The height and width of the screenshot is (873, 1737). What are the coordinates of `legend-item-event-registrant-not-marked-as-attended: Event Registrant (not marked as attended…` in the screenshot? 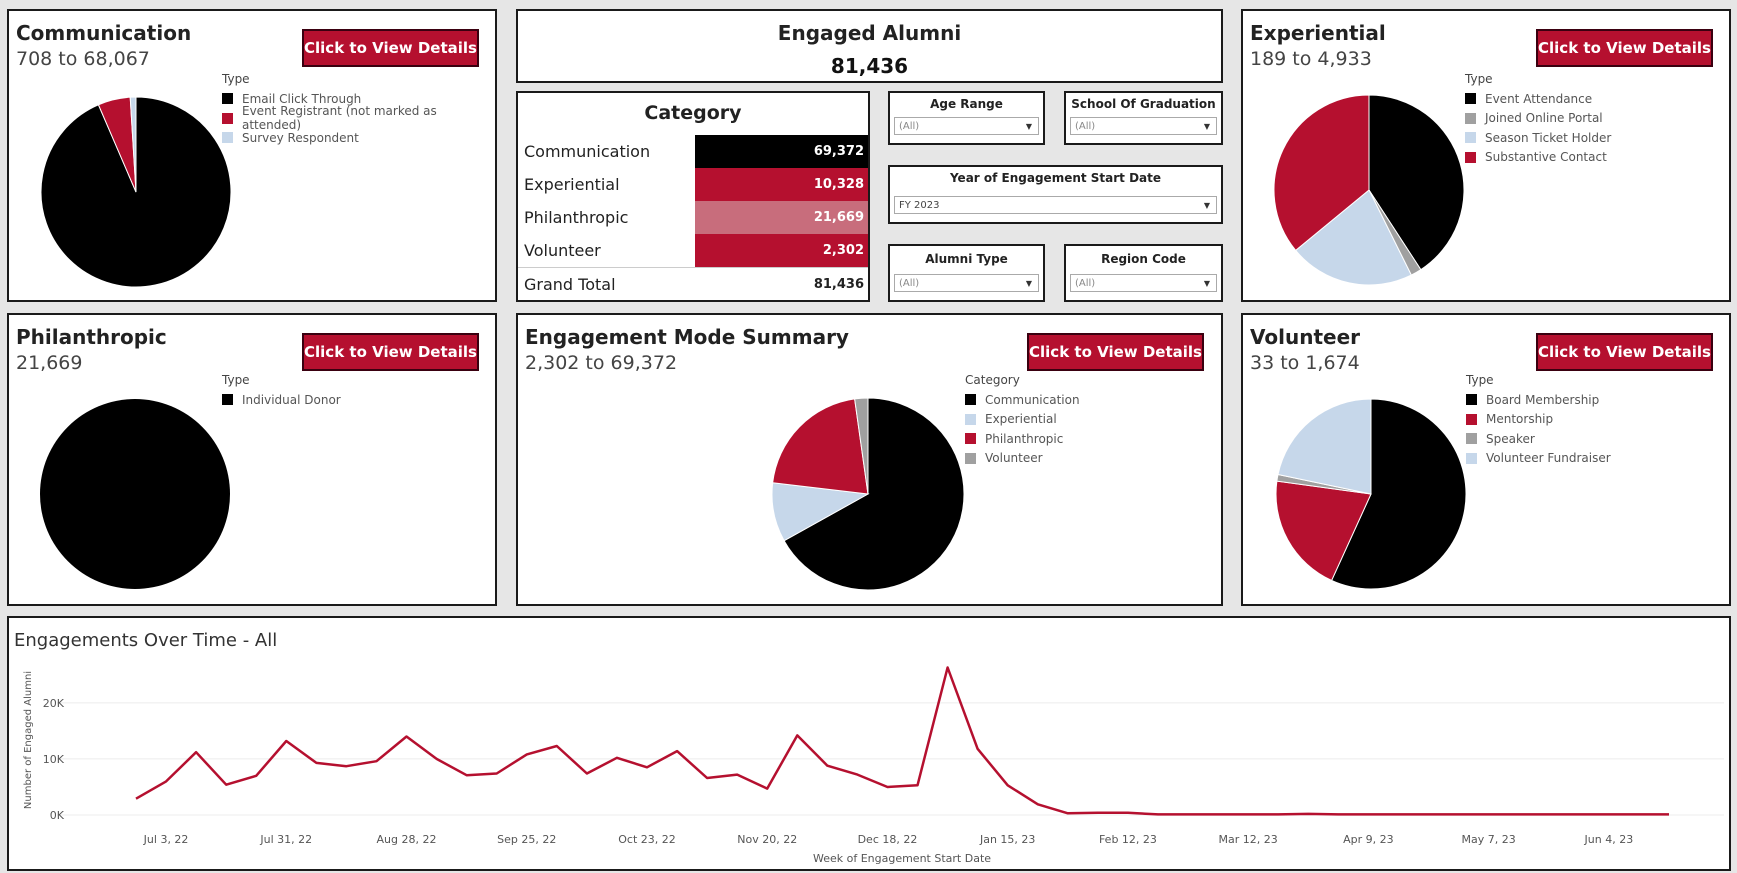 It's located at (358, 118).